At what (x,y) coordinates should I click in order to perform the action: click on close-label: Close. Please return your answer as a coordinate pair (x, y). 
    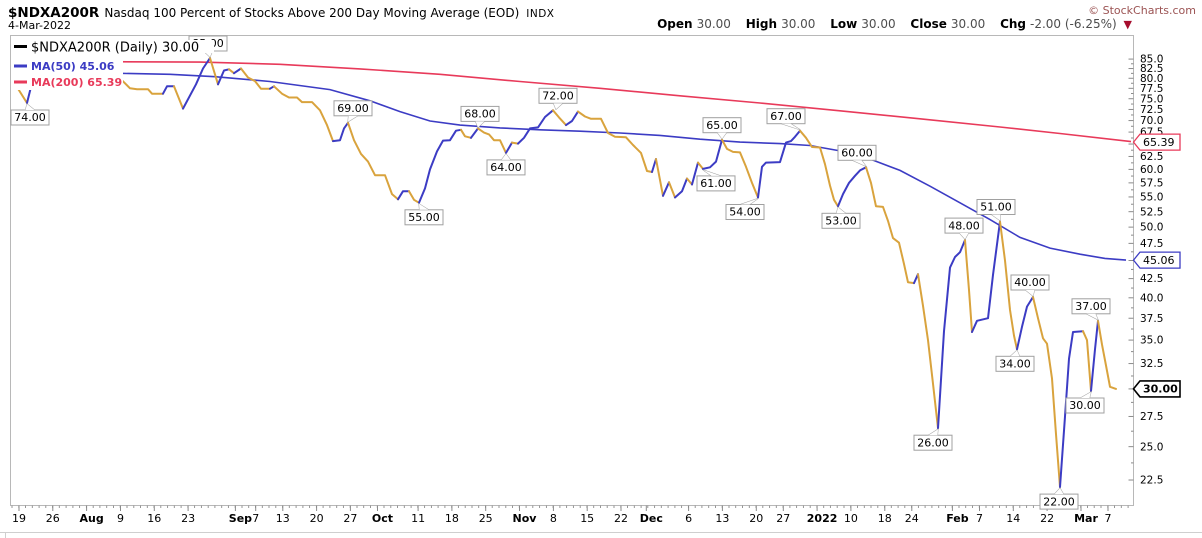
    Looking at the image, I should click on (928, 24).